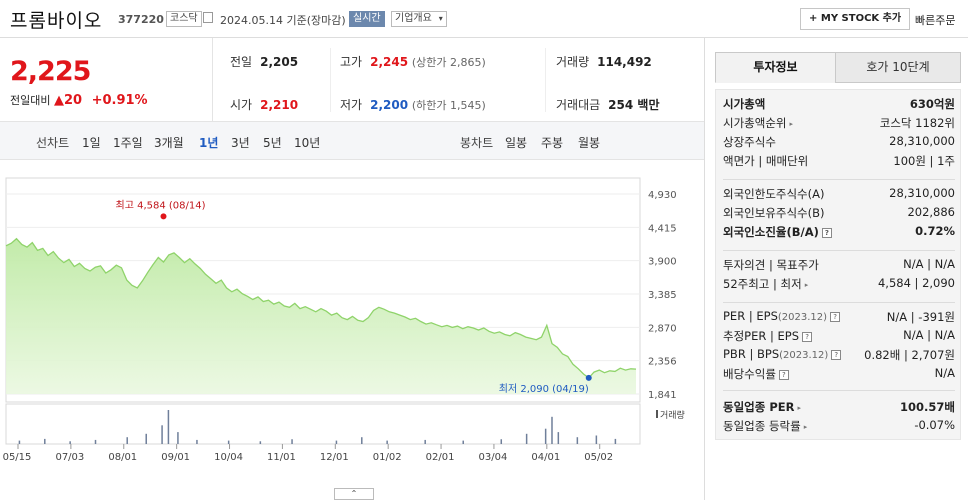 This screenshot has width=968, height=503. I want to click on chevron-down-icon: ▾, so click(440, 18).